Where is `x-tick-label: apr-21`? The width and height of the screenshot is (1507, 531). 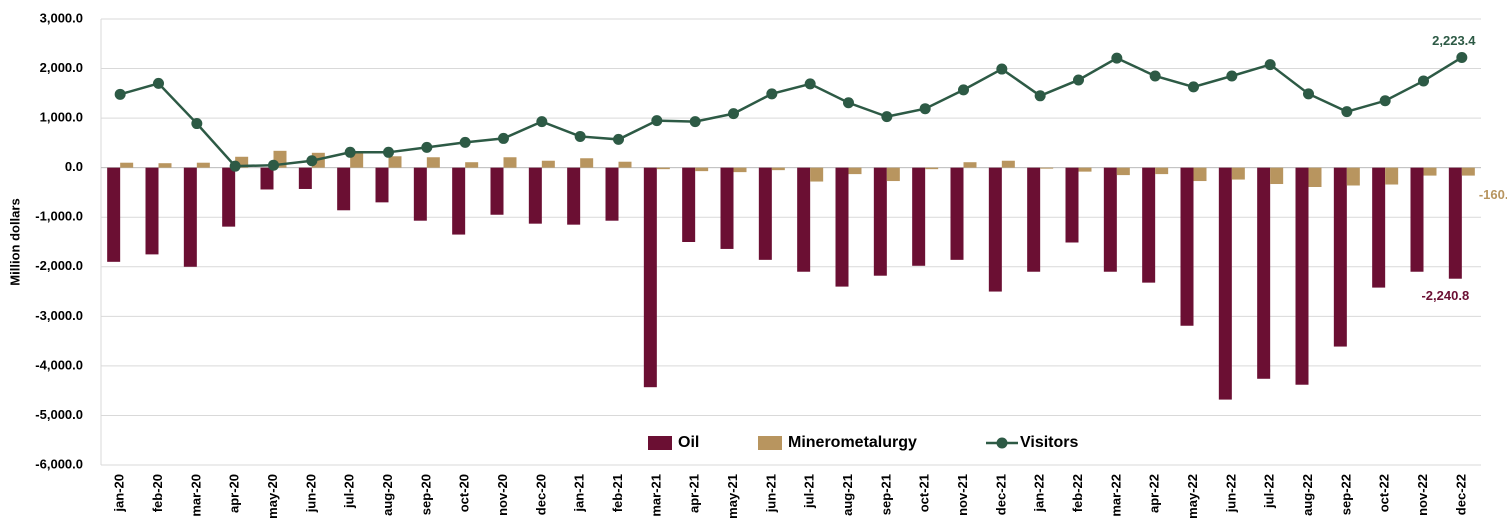 x-tick-label: apr-21 is located at coordinates (694, 493).